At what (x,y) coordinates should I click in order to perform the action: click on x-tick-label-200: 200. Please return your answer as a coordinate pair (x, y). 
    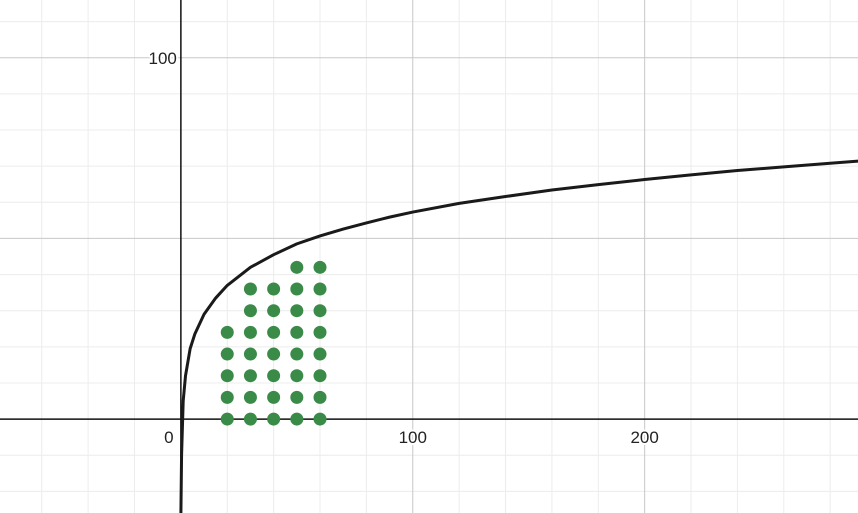
    Looking at the image, I should click on (644, 437).